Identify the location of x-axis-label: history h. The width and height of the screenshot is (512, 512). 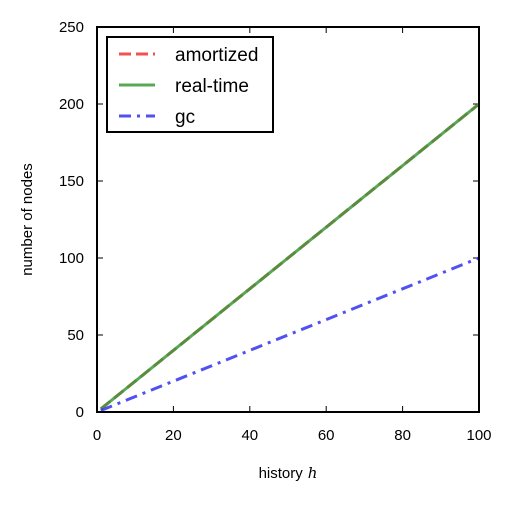
(288, 473).